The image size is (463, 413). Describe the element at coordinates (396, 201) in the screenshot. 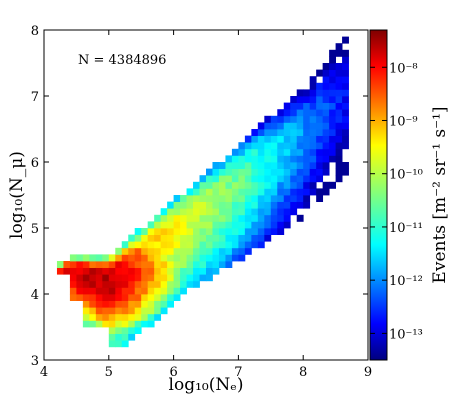

I see `colorbar-ticks: 10⁻⁸ 10⁻⁹ 10⁻¹⁰ 10⁻¹¹ 10⁻¹² 10⁻¹³` at that location.